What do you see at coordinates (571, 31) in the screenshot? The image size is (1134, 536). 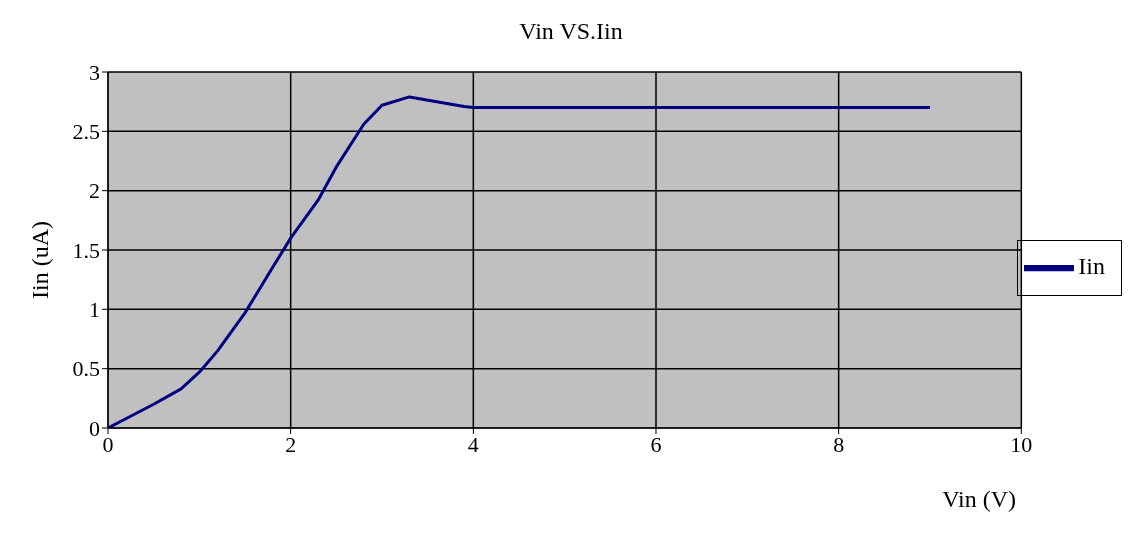 I see `chart-title: Vin VS.Iin` at bounding box center [571, 31].